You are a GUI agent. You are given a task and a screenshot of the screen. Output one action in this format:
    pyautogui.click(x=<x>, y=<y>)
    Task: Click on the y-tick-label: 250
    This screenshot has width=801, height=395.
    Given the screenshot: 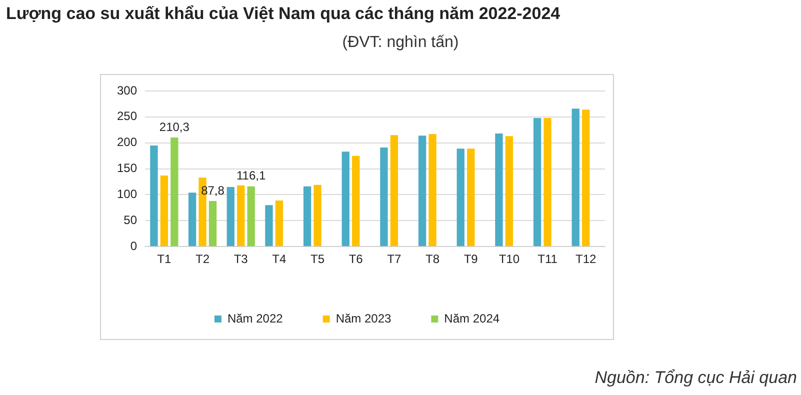 What is the action you would take?
    pyautogui.click(x=127, y=116)
    